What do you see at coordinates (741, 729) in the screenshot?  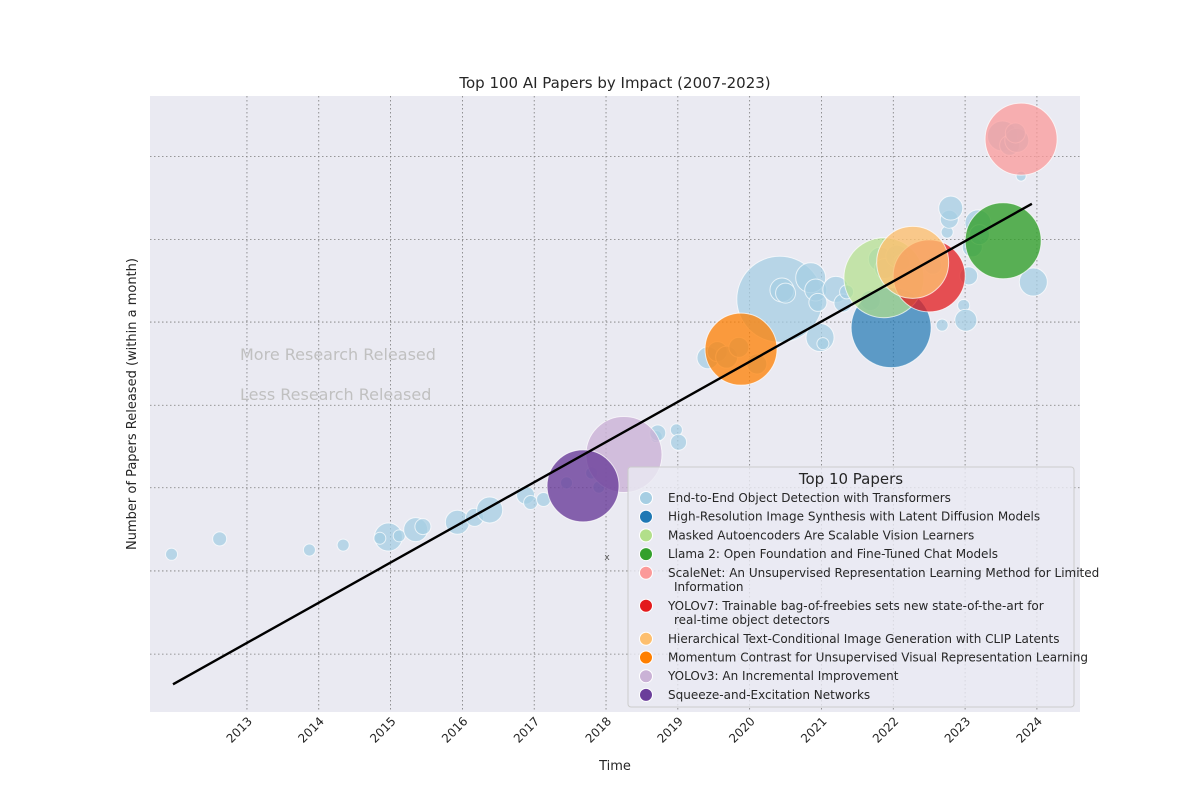 I see `x-tick-label: 2020` at bounding box center [741, 729].